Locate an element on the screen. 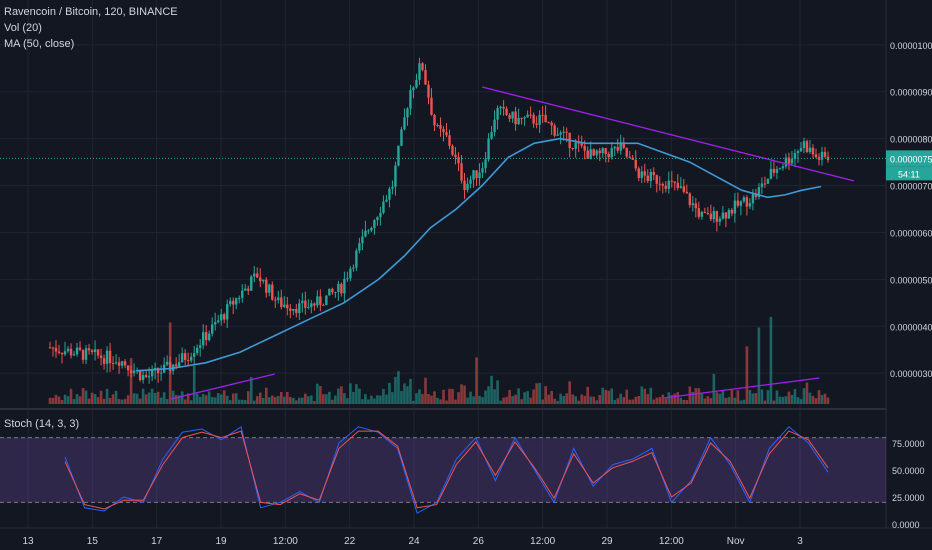  time-tick-label: Nov is located at coordinates (736, 541).